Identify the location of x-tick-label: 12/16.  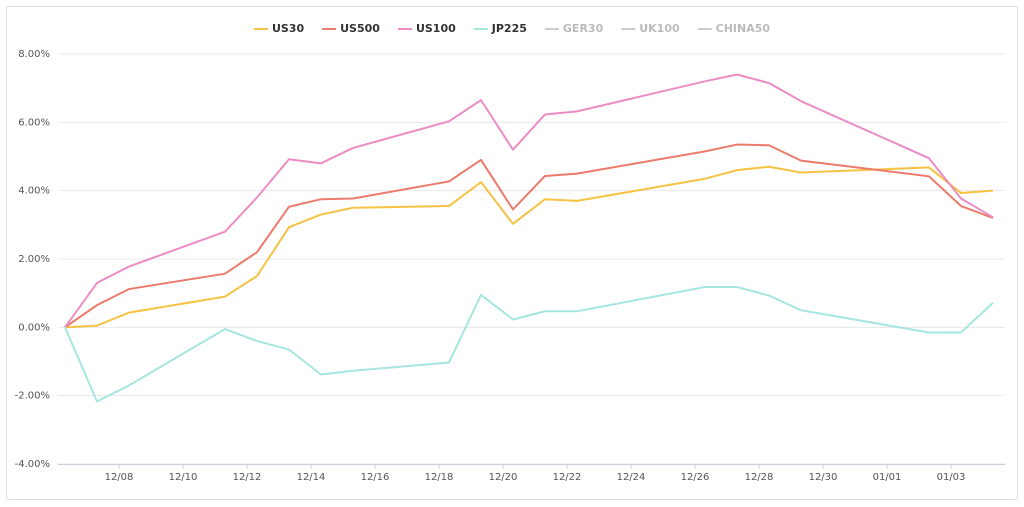
(375, 477).